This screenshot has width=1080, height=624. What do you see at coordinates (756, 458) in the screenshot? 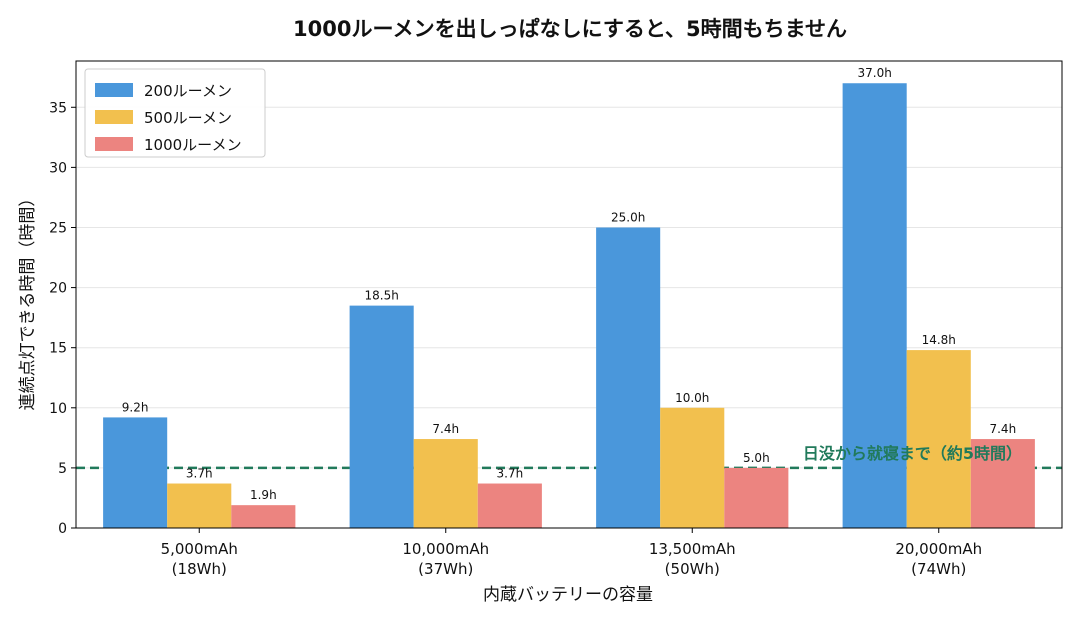
I see `data-label: 5.0h` at bounding box center [756, 458].